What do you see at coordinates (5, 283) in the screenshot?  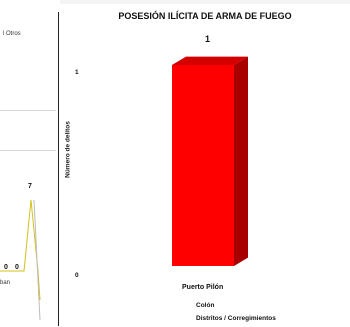 I see `adjacent-x-tick: ban` at bounding box center [5, 283].